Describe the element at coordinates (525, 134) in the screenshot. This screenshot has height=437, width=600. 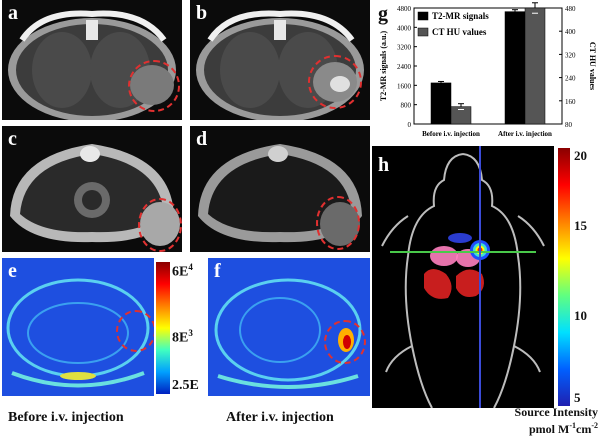
I see `x-tick-label: After i.v. injection` at that location.